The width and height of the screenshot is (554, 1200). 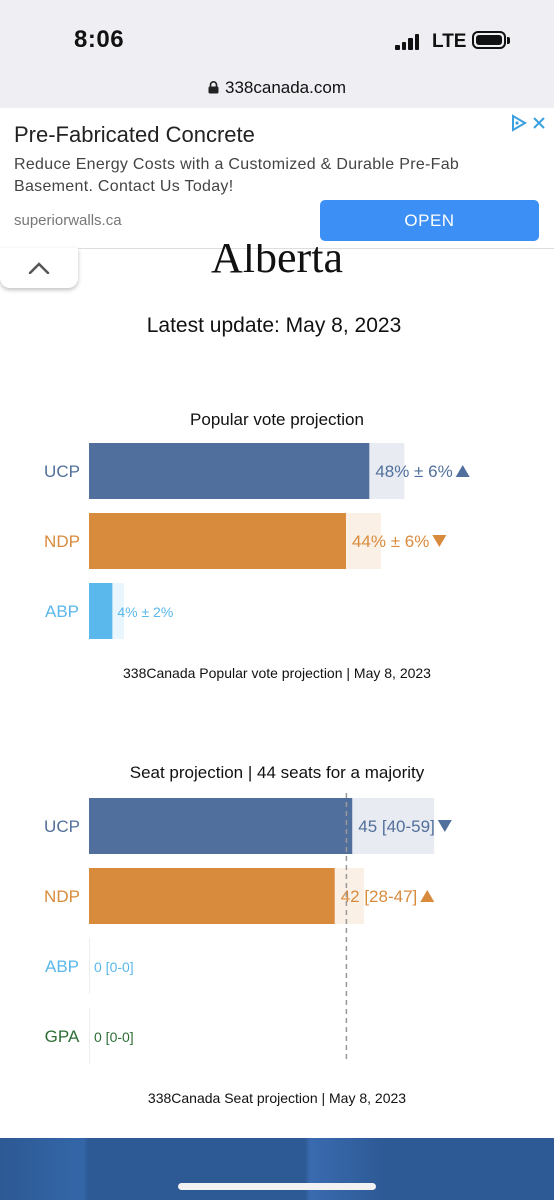 What do you see at coordinates (277, 419) in the screenshot?
I see `vote-chart-title: Popular vote projection` at bounding box center [277, 419].